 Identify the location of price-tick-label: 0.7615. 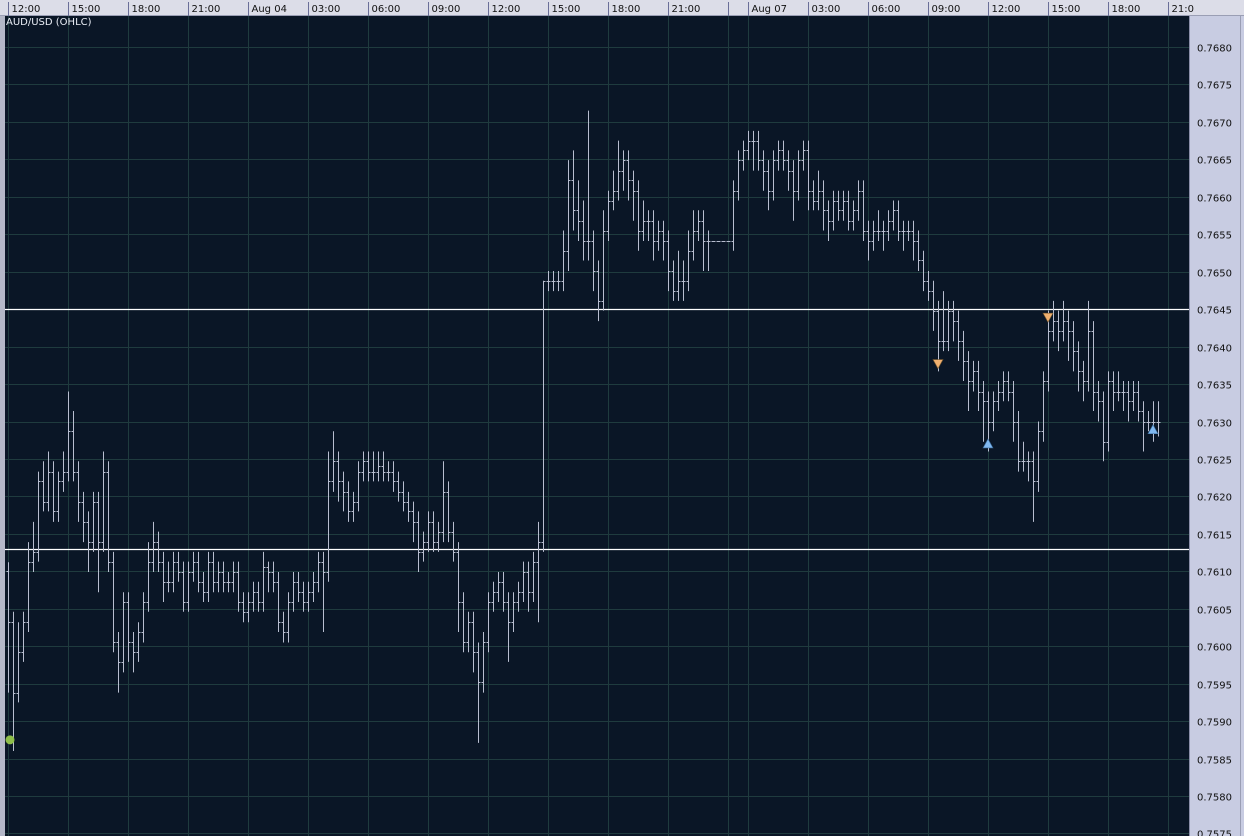
(1214, 536).